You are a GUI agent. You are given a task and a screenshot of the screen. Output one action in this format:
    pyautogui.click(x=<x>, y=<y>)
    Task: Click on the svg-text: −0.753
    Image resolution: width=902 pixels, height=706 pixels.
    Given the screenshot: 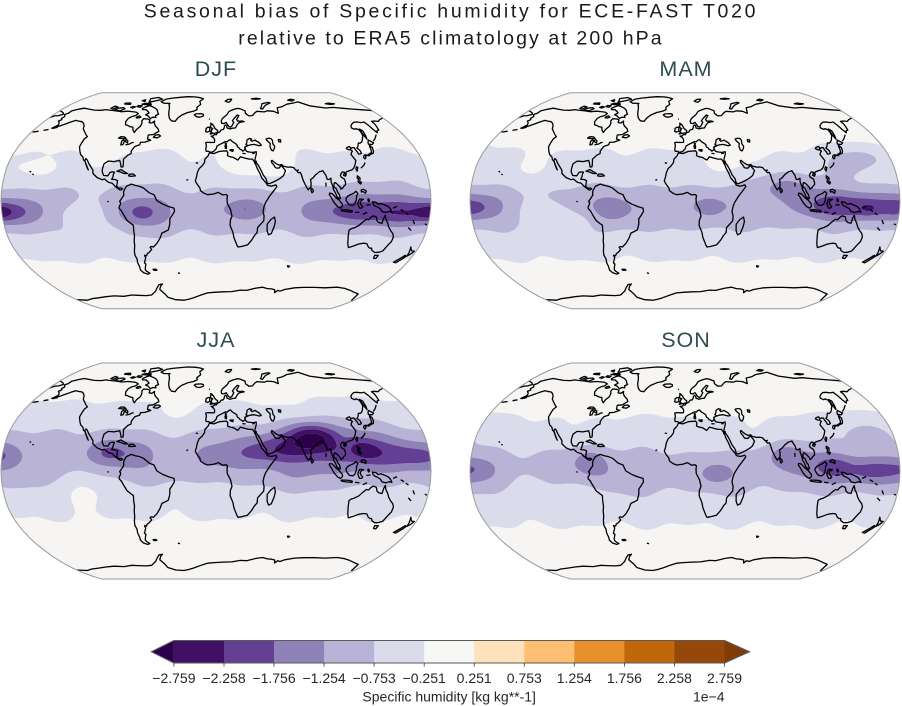 What is the action you would take?
    pyautogui.click(x=373, y=678)
    